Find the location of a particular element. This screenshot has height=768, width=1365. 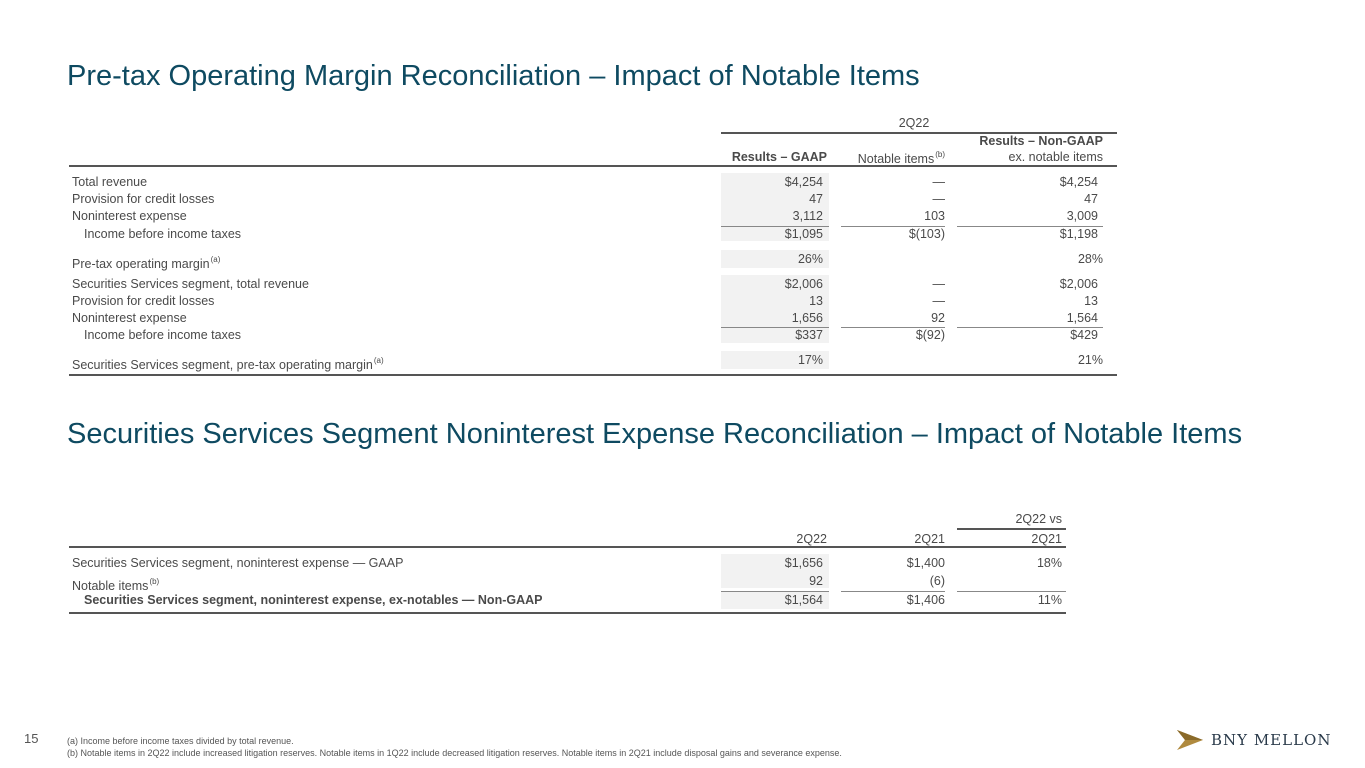

gaap-value: $1,095 is located at coordinates (803, 234).